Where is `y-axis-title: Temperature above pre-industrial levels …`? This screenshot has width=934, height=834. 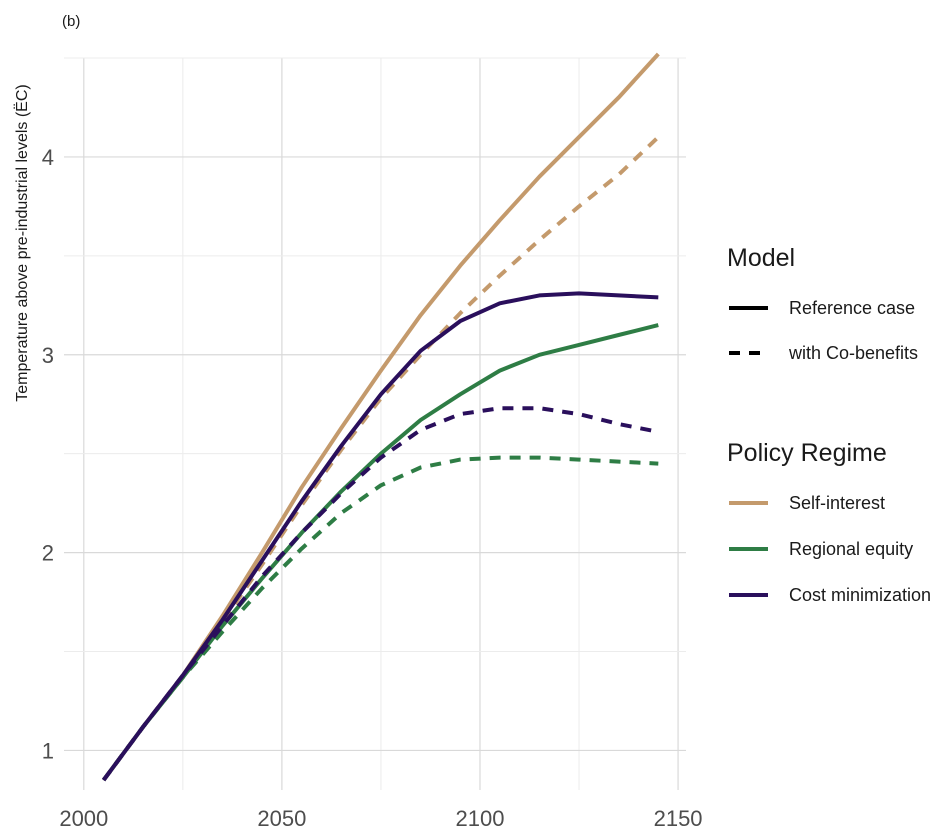 y-axis-title: Temperature above pre-industrial levels … is located at coordinates (22, 242).